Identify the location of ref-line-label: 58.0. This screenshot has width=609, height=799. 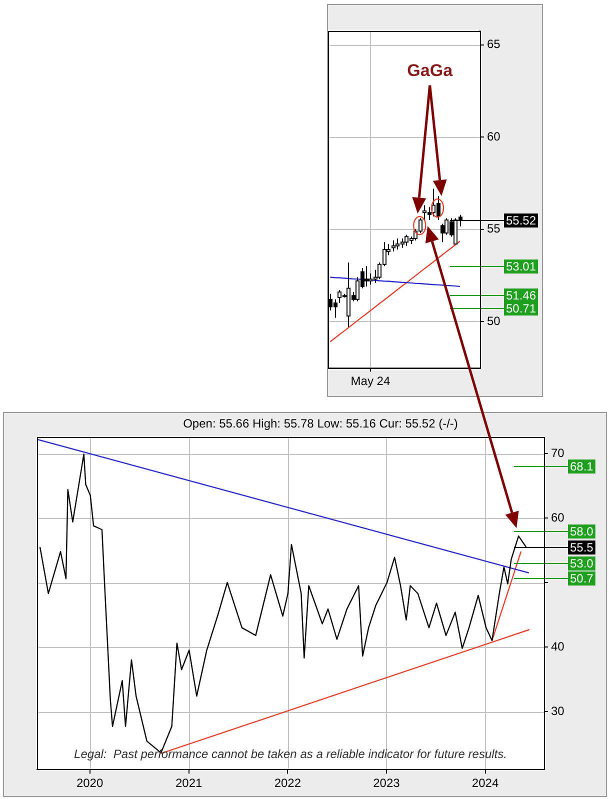
(582, 531).